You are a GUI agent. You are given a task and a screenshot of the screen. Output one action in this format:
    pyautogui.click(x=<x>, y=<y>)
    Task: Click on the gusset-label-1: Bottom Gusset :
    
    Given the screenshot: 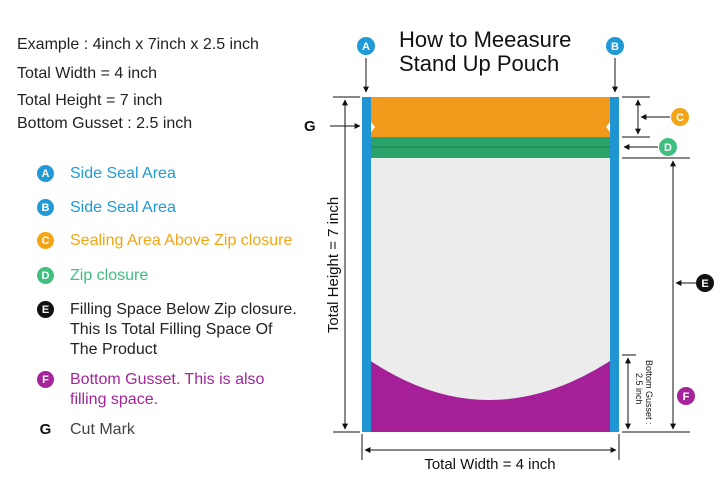 What is the action you would take?
    pyautogui.click(x=649, y=392)
    